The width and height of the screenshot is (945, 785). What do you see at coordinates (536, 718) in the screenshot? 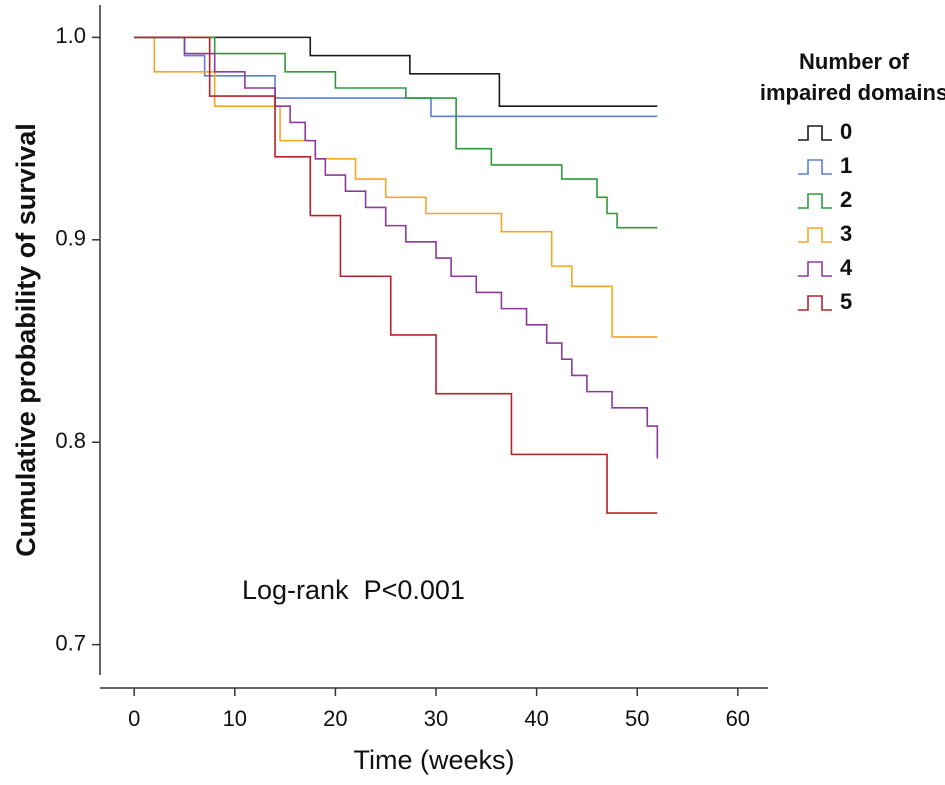
I see `x-tick-label: 40` at bounding box center [536, 718].